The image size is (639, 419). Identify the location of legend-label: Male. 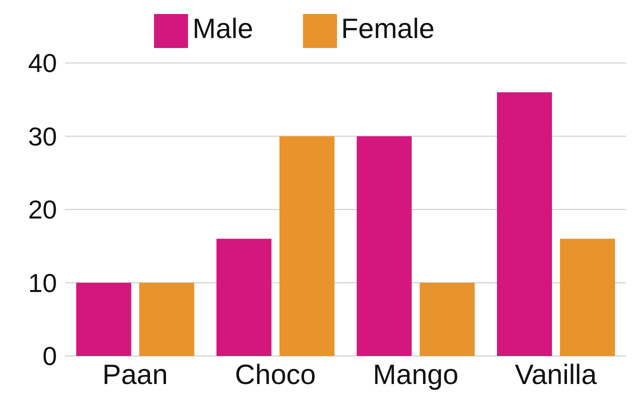
(223, 28).